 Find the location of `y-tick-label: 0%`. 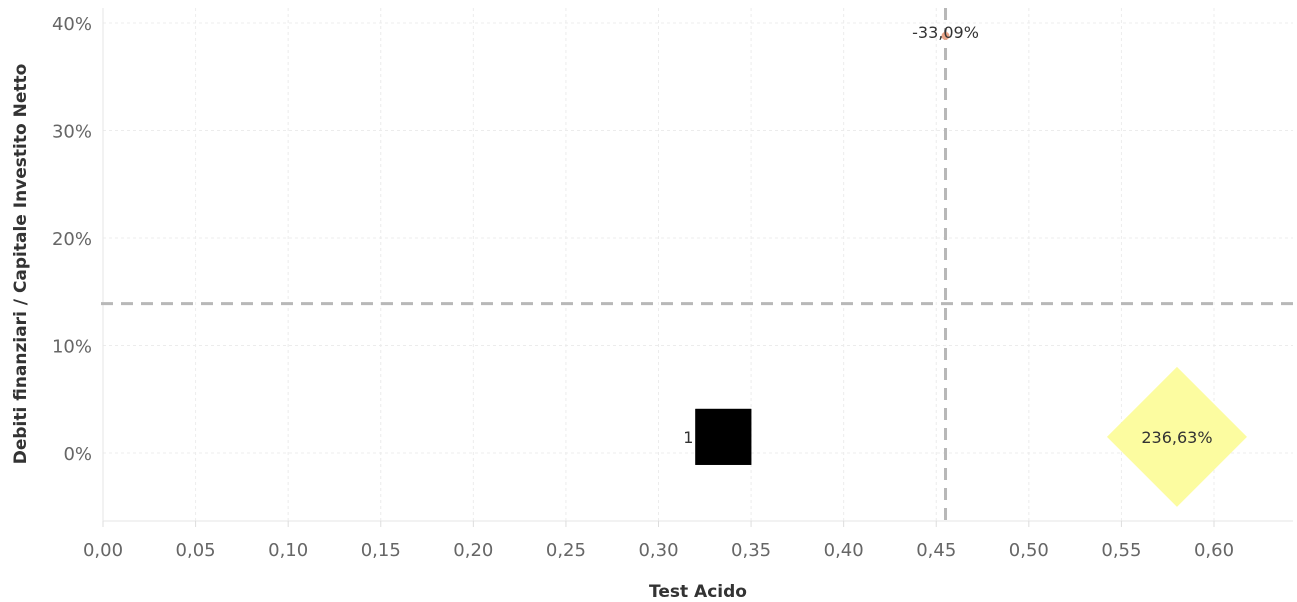

y-tick-label: 0% is located at coordinates (77, 454).